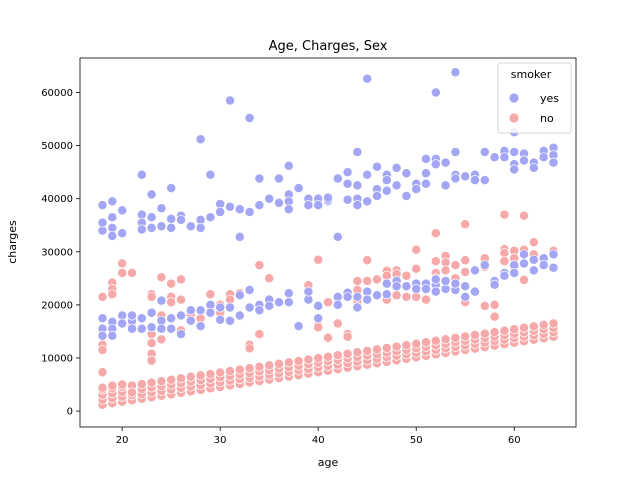 Image resolution: width=640 pixels, height=480 pixels. I want to click on x-tick-label: 60, so click(514, 440).